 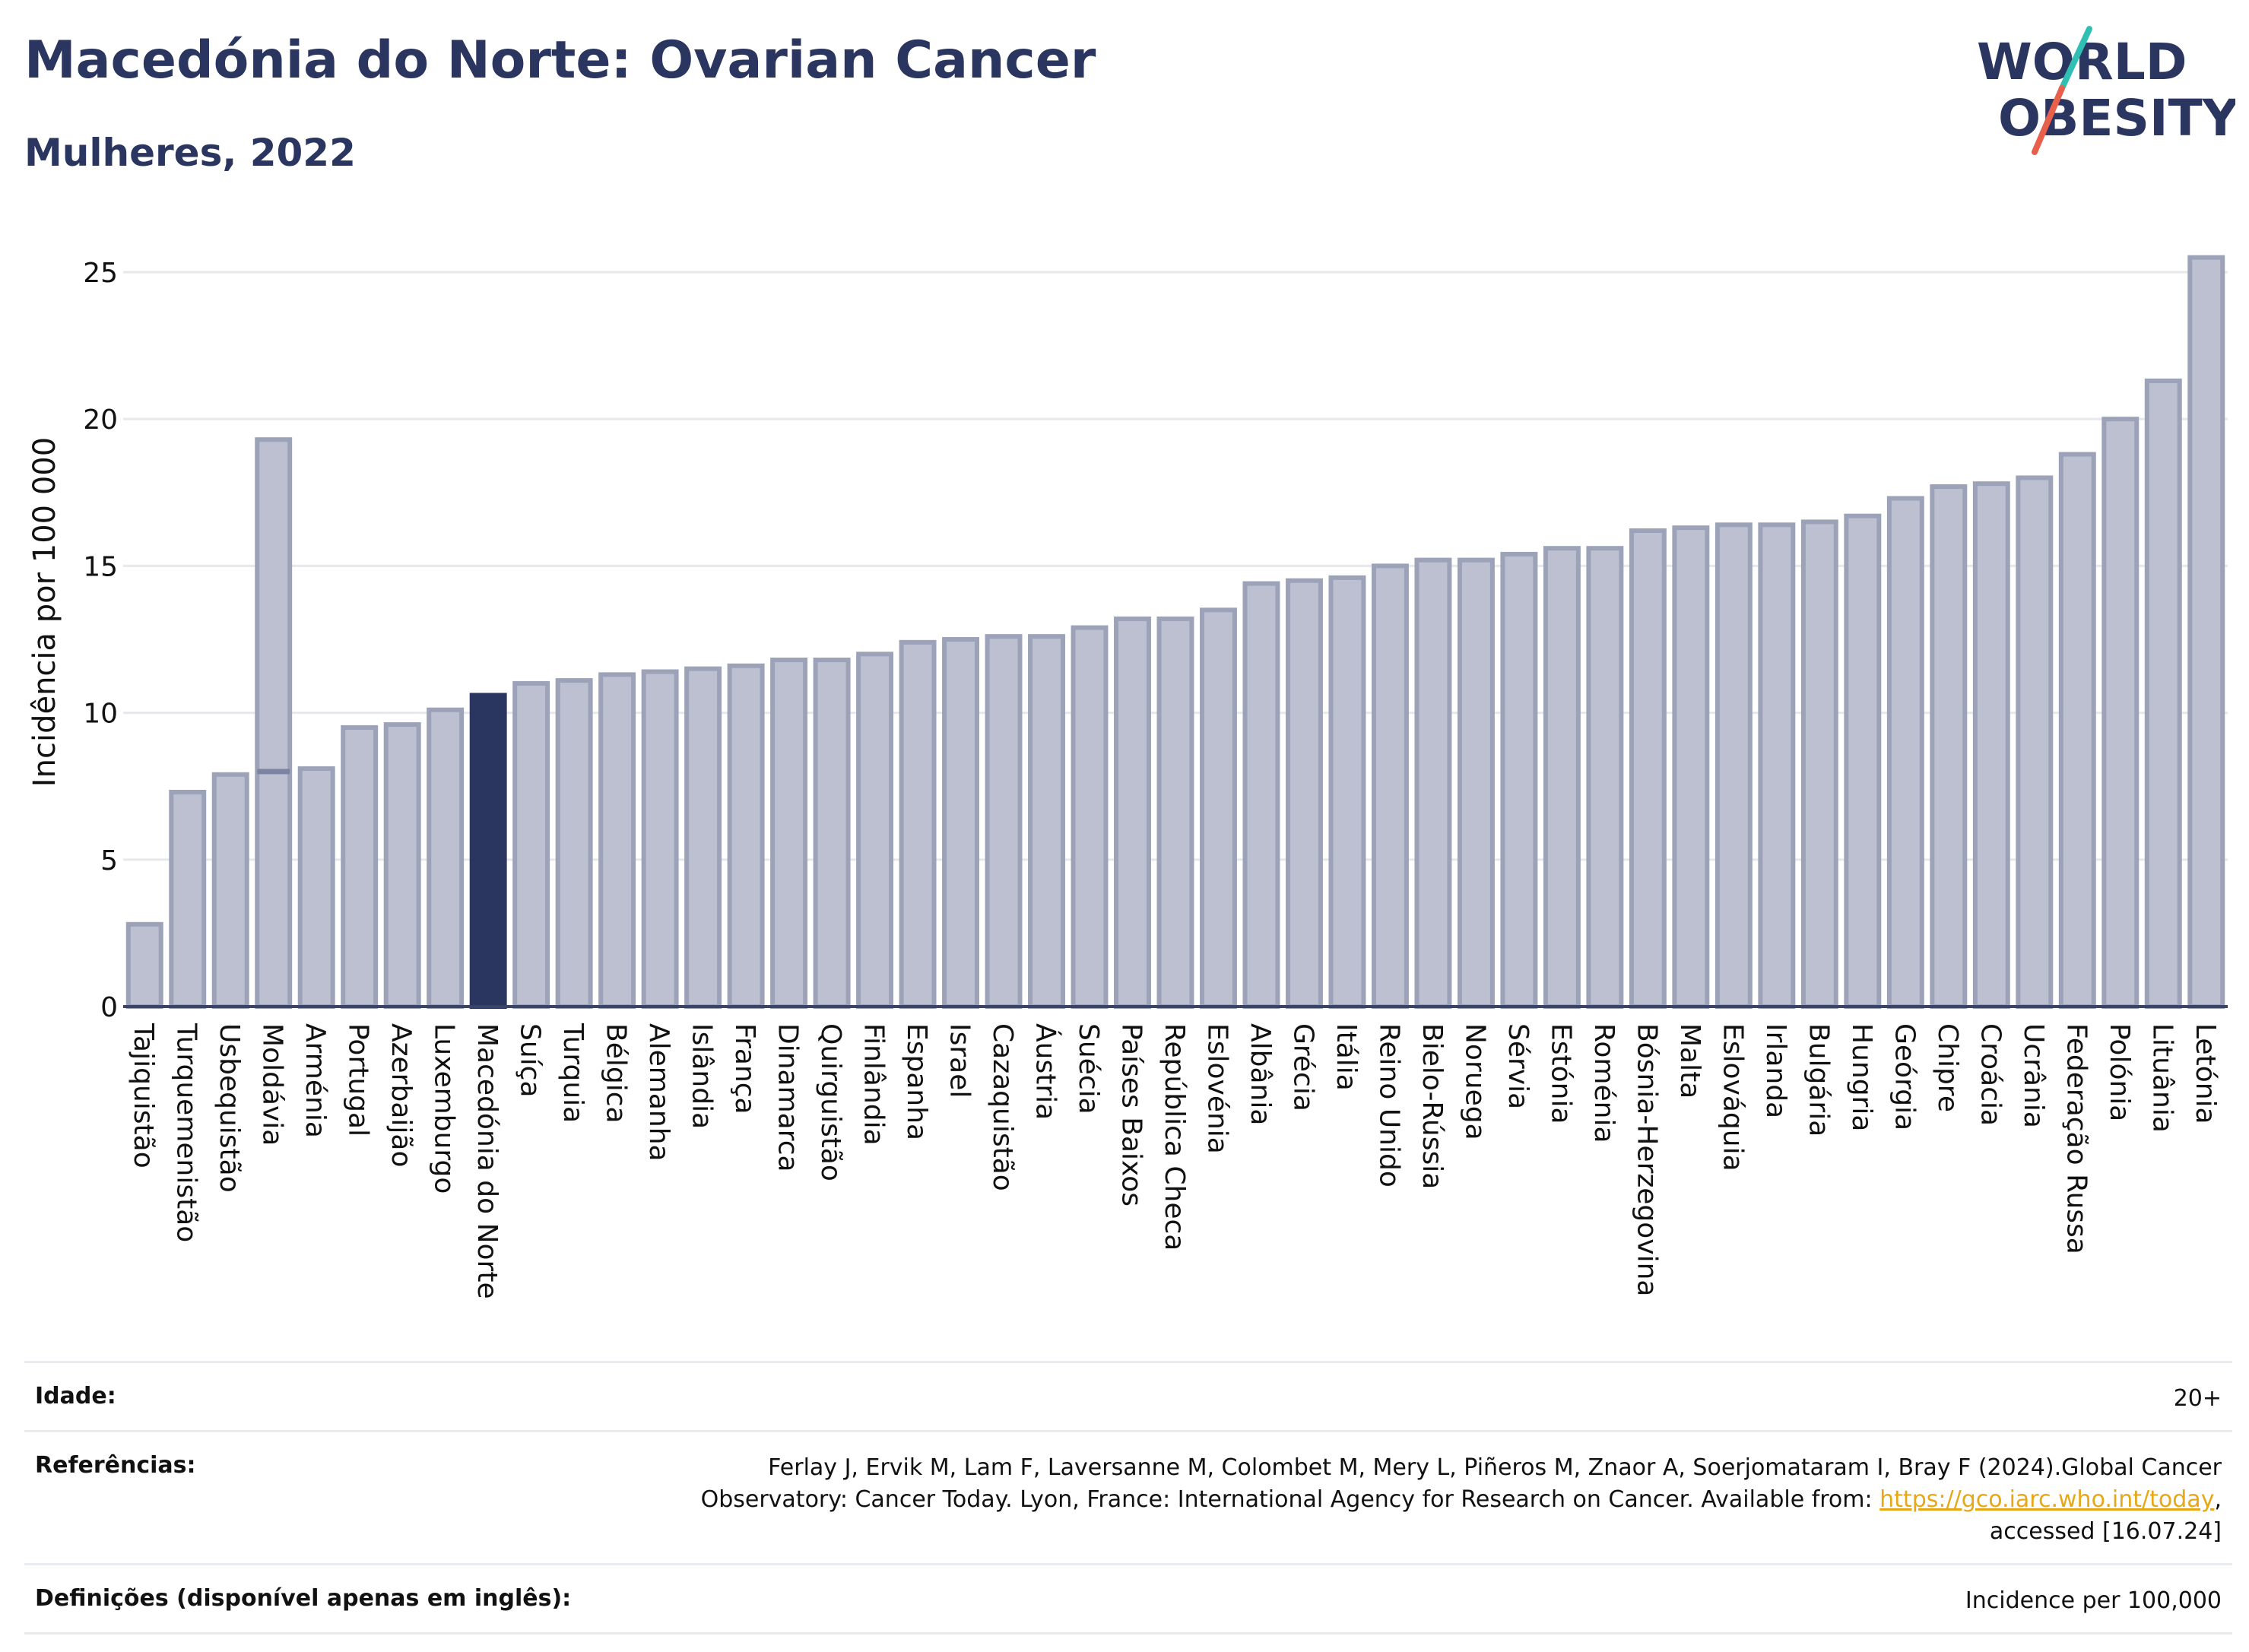 What do you see at coordinates (229, 1108) in the screenshot?
I see `x-tick-label: Usbequistão` at bounding box center [229, 1108].